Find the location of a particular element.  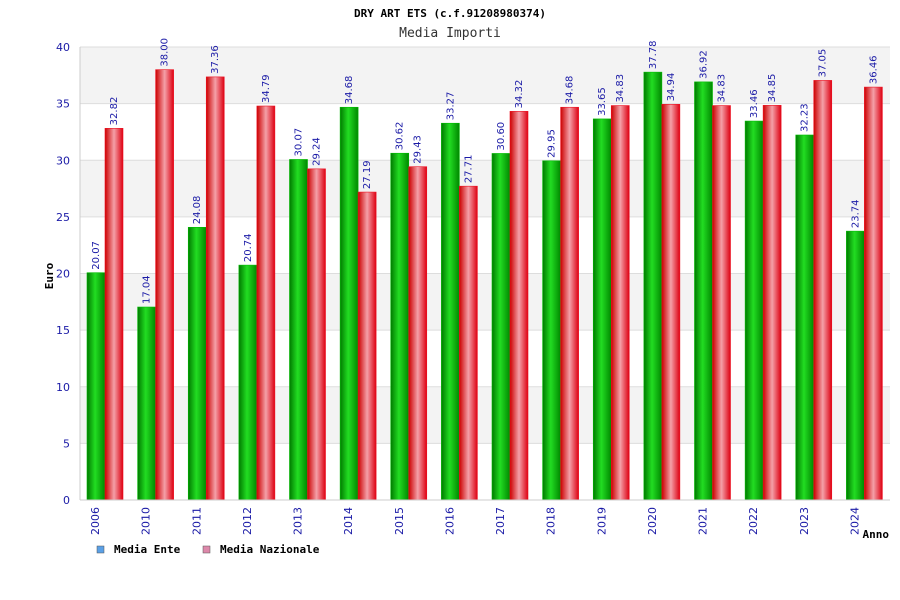

x-tick-label: 2023 is located at coordinates (804, 521).